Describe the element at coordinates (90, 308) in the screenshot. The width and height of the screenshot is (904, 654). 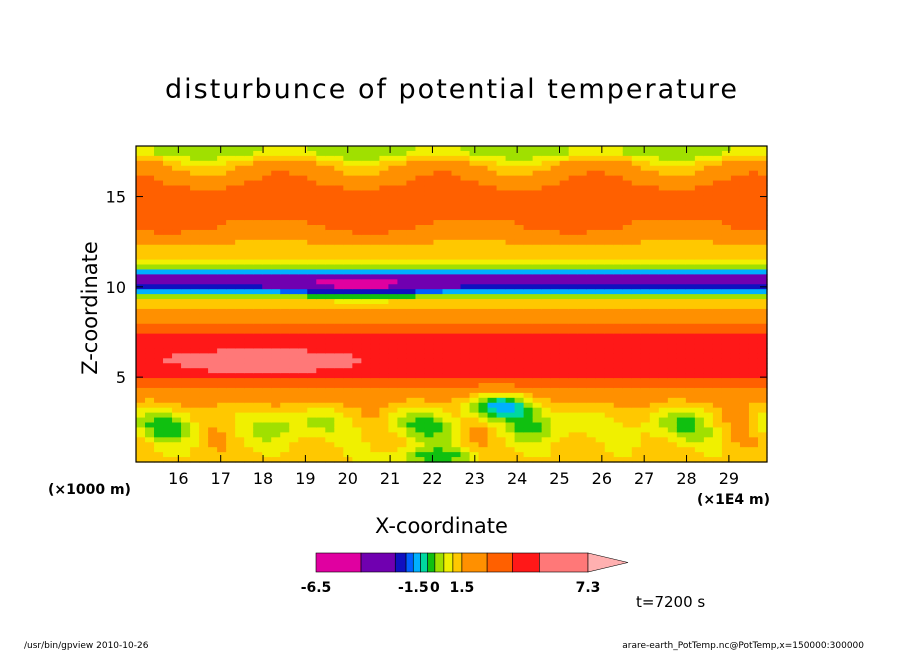
I see `y-axis-label: Z-coordinate` at that location.